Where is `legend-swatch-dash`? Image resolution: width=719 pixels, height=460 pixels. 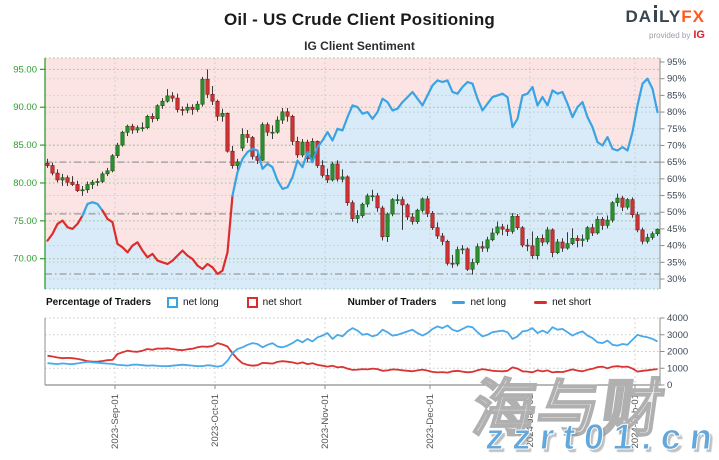 legend-swatch-dash is located at coordinates (459, 302).